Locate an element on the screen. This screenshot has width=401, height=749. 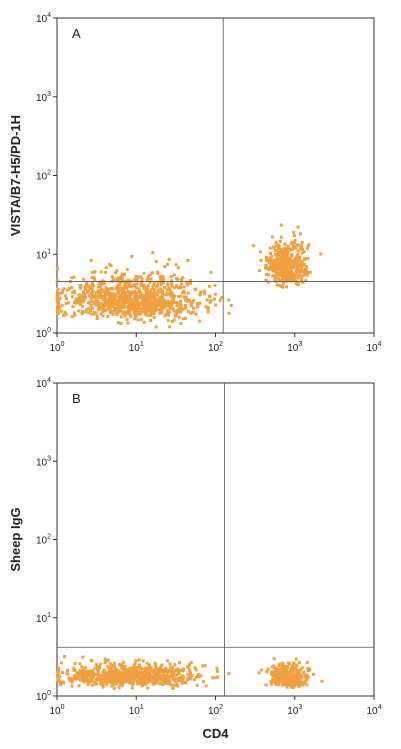
scatter-points-b is located at coordinates (190, 672).